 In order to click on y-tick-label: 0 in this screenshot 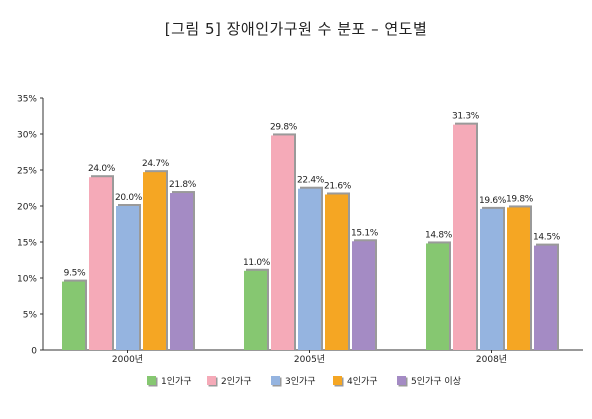, I will do `click(34, 352)`.